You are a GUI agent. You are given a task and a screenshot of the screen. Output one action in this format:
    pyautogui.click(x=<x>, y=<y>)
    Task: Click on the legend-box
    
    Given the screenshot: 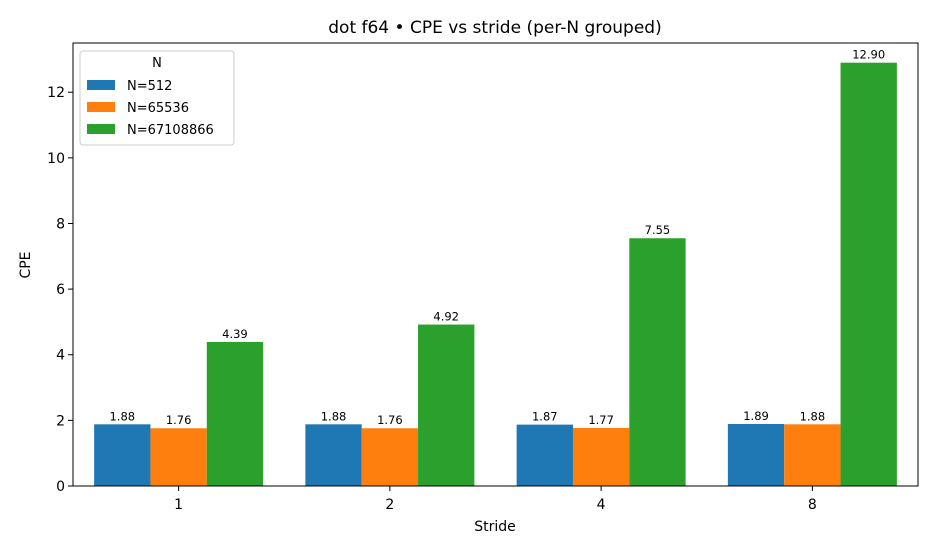 What is the action you would take?
    pyautogui.click(x=157, y=98)
    